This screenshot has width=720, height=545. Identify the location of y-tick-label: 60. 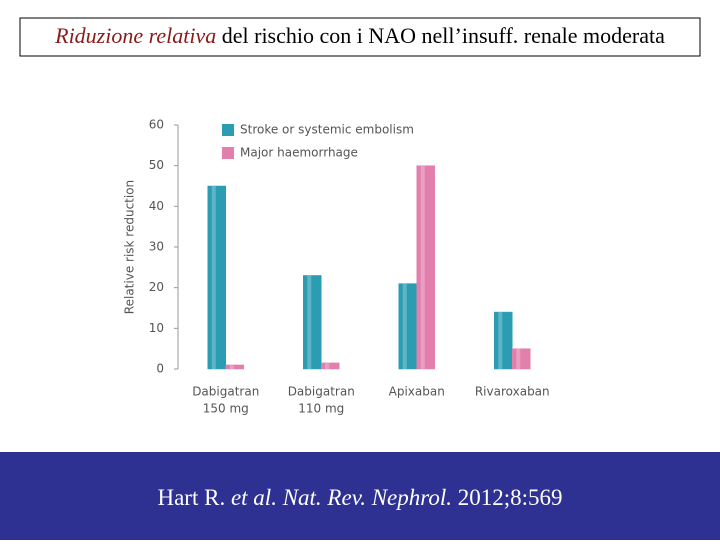
(156, 125).